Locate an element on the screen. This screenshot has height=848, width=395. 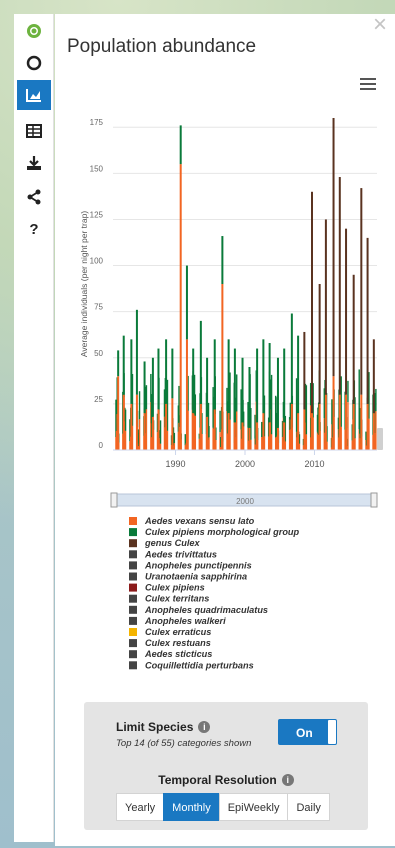
chart-icon is located at coordinates (34, 95).